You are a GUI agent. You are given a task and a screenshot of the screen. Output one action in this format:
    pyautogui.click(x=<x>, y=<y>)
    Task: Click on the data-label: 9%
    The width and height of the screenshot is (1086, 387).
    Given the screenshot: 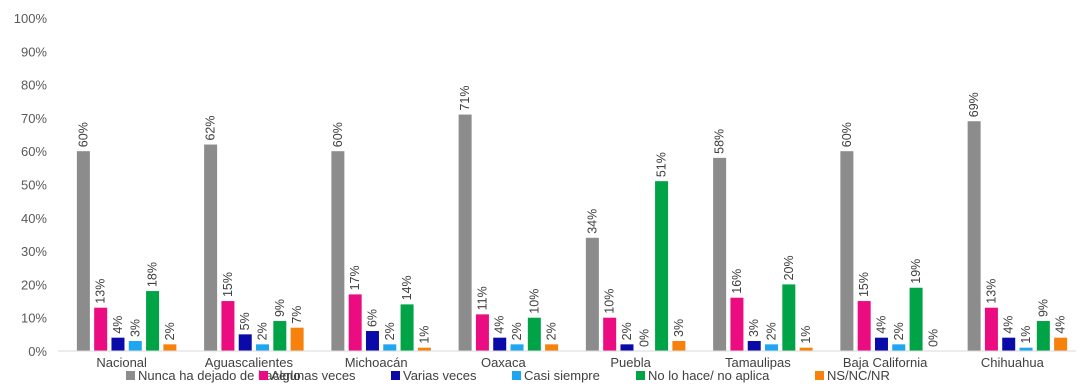 What is the action you would take?
    pyautogui.click(x=1043, y=308)
    